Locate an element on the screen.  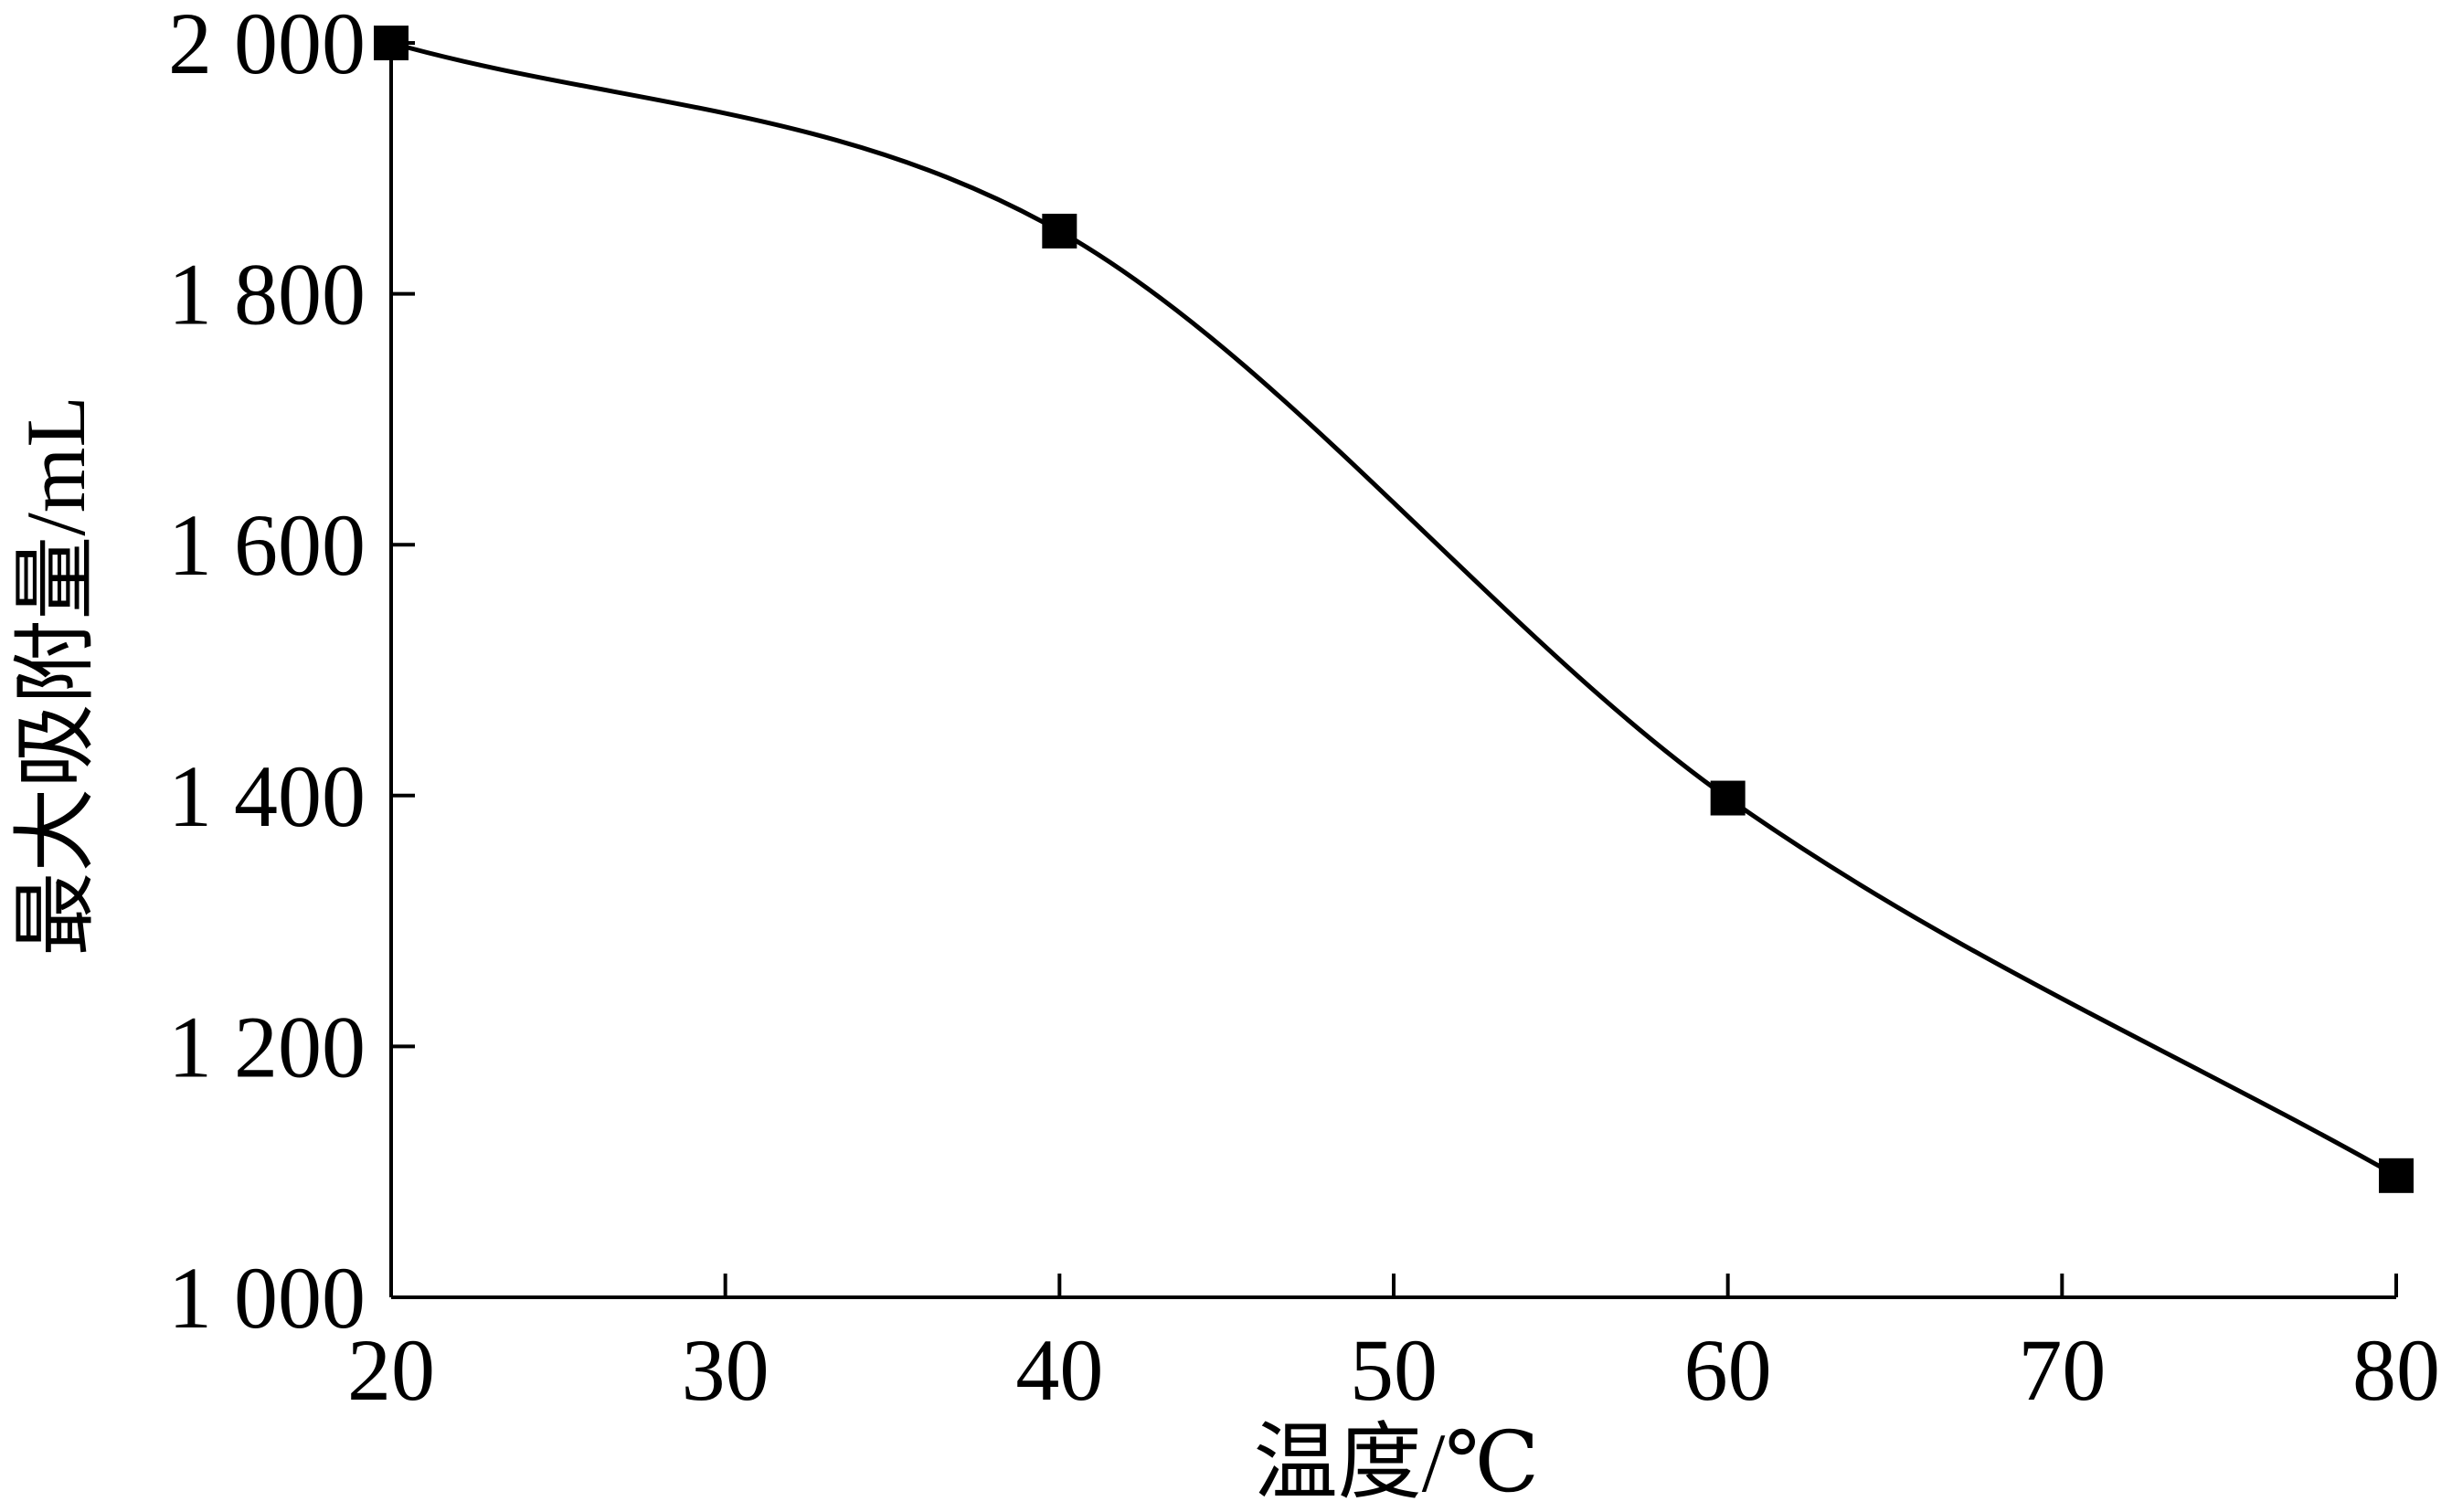
y-tick-label: 1 800 is located at coordinates (267, 295).